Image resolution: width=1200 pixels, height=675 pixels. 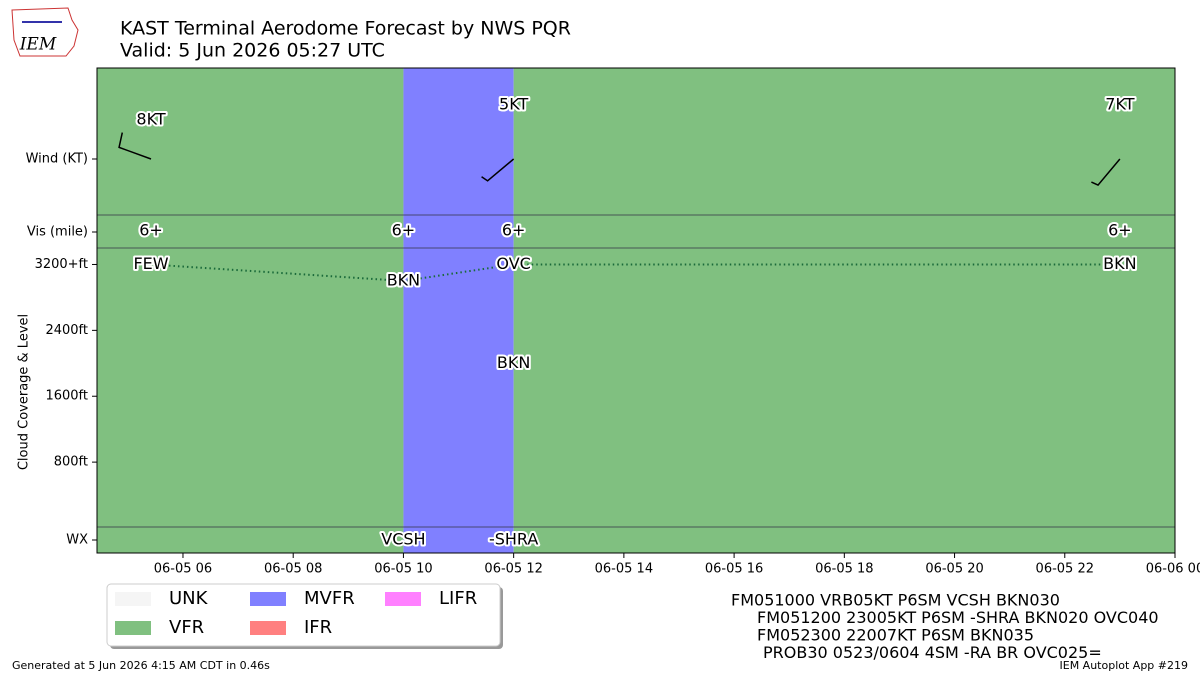 I want to click on y-tick-label: 2400ft, so click(x=66, y=330).